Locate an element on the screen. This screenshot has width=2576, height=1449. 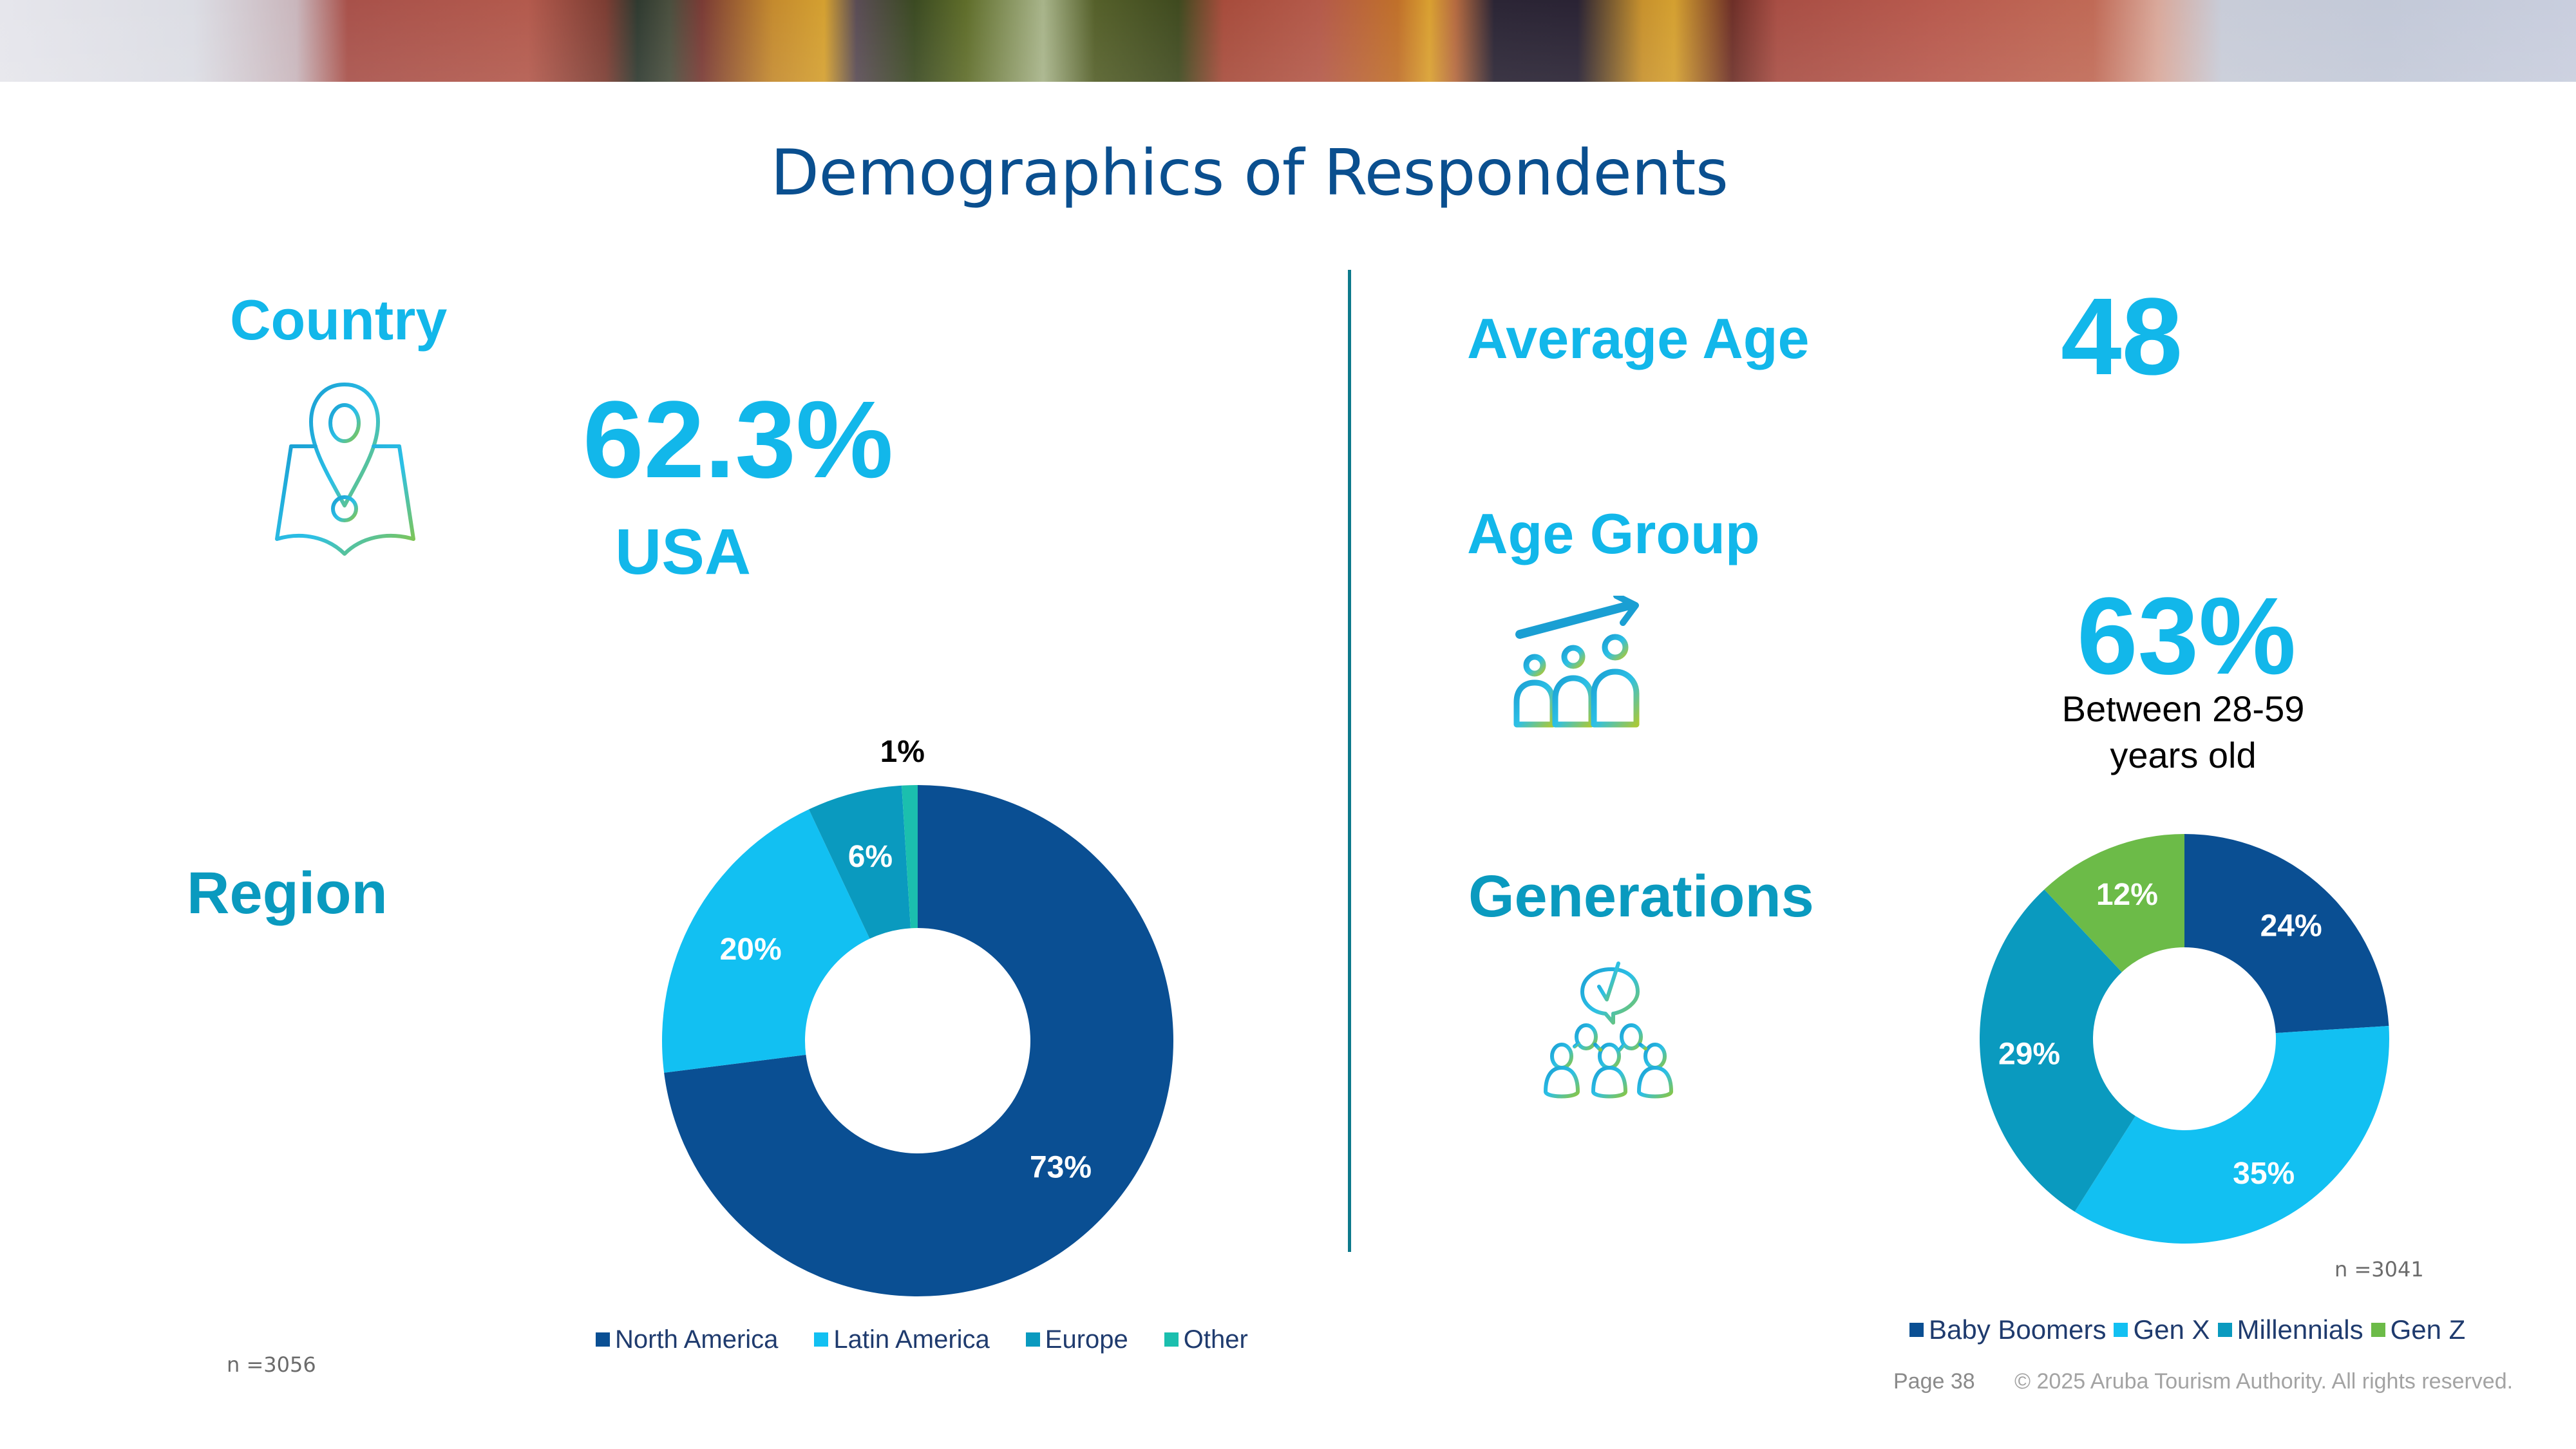
donut-data-label: 73% is located at coordinates (1061, 1168).